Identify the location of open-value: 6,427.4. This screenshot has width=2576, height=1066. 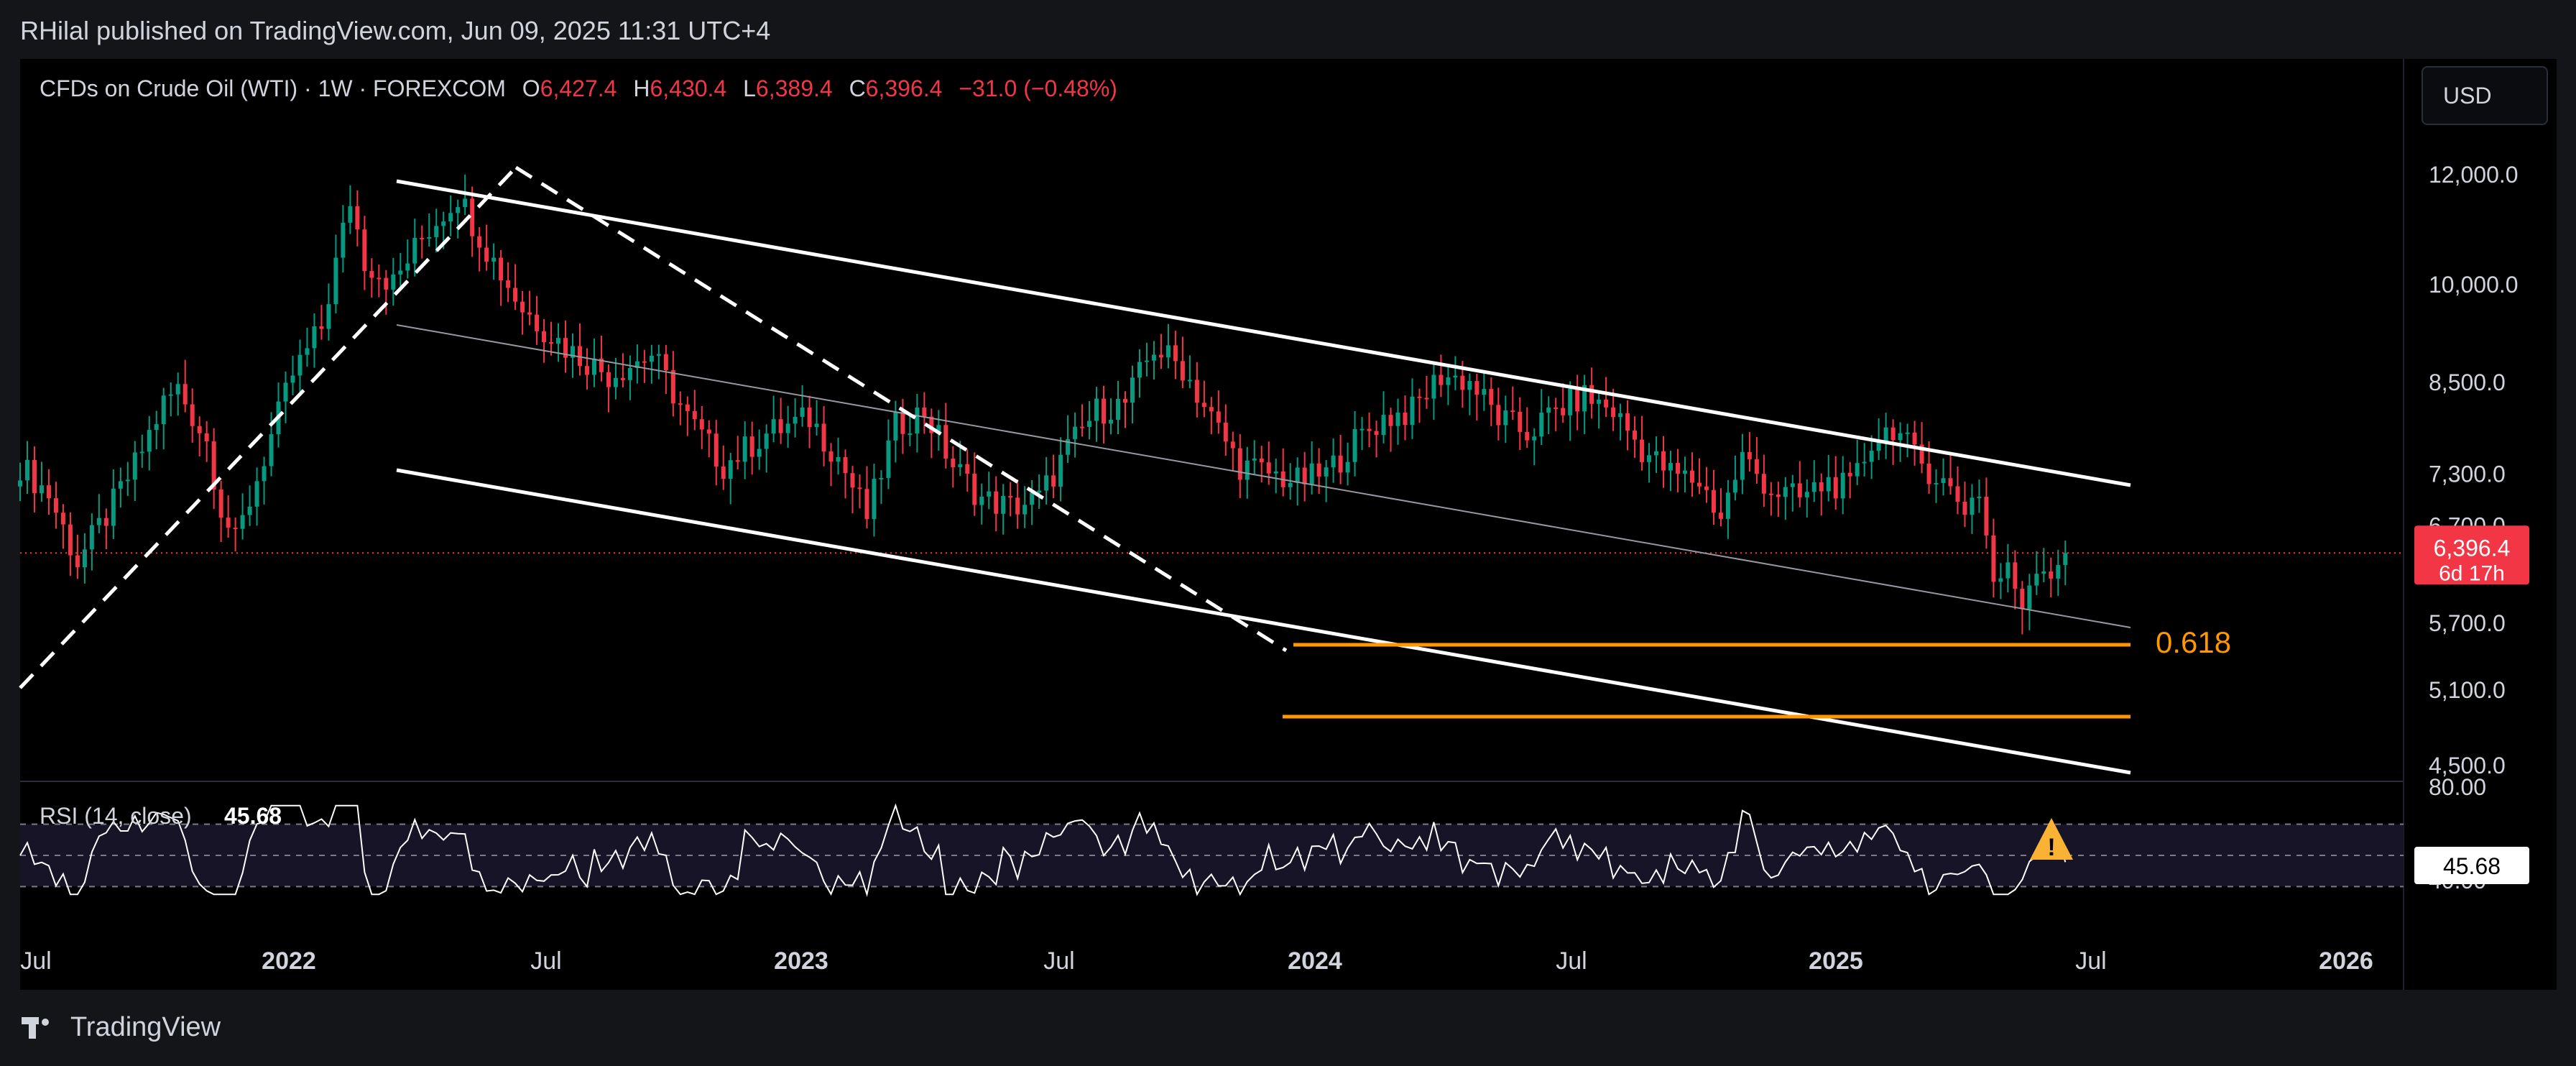
(579, 88).